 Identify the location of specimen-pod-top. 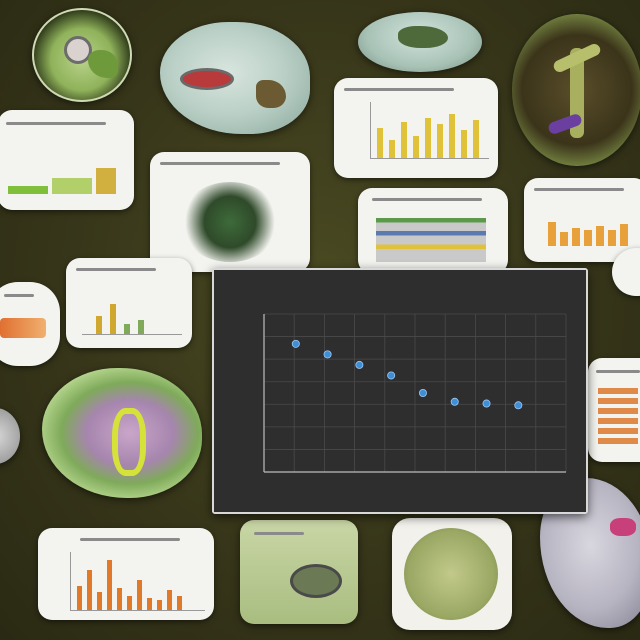
(420, 42).